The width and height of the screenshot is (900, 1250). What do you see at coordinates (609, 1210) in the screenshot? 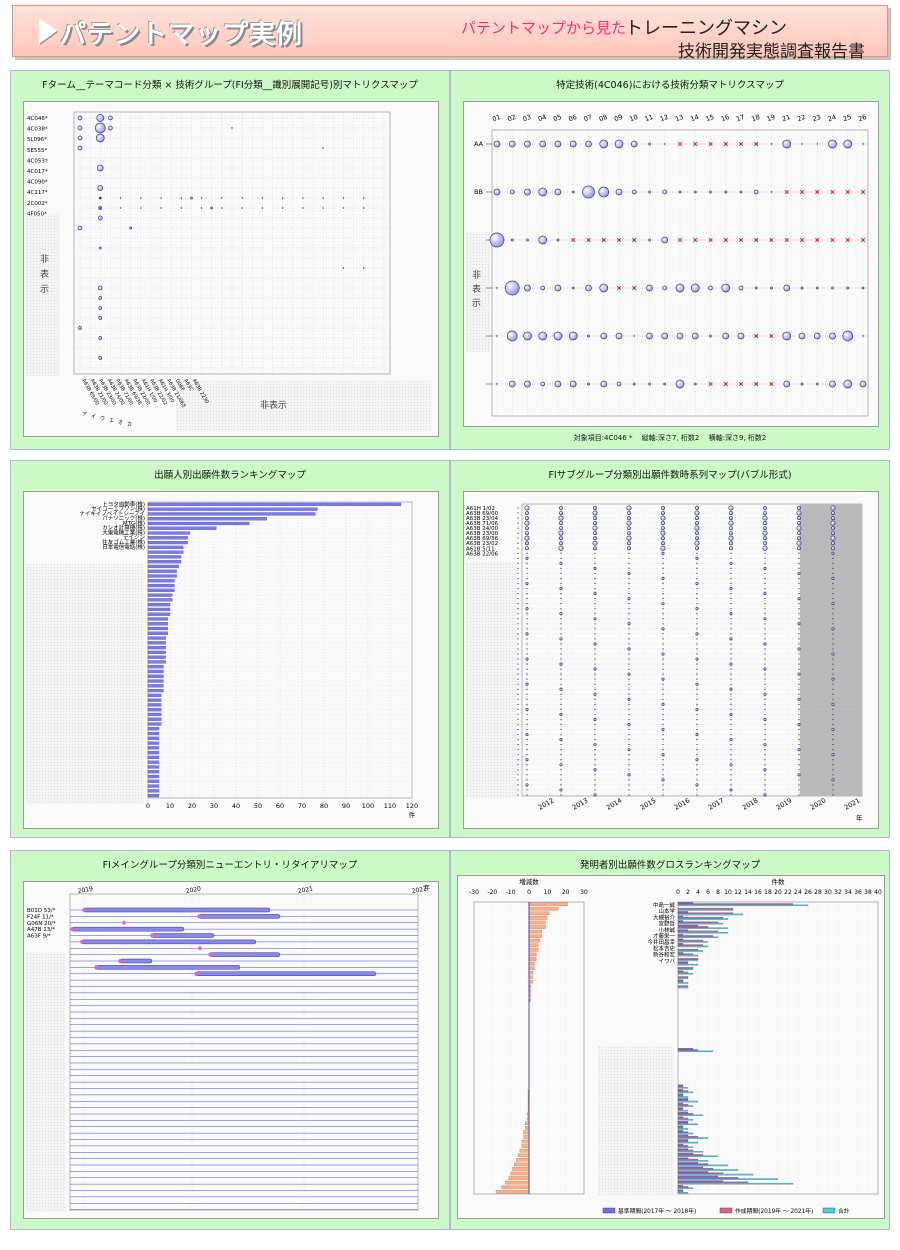
I see `legend-swatch` at bounding box center [609, 1210].